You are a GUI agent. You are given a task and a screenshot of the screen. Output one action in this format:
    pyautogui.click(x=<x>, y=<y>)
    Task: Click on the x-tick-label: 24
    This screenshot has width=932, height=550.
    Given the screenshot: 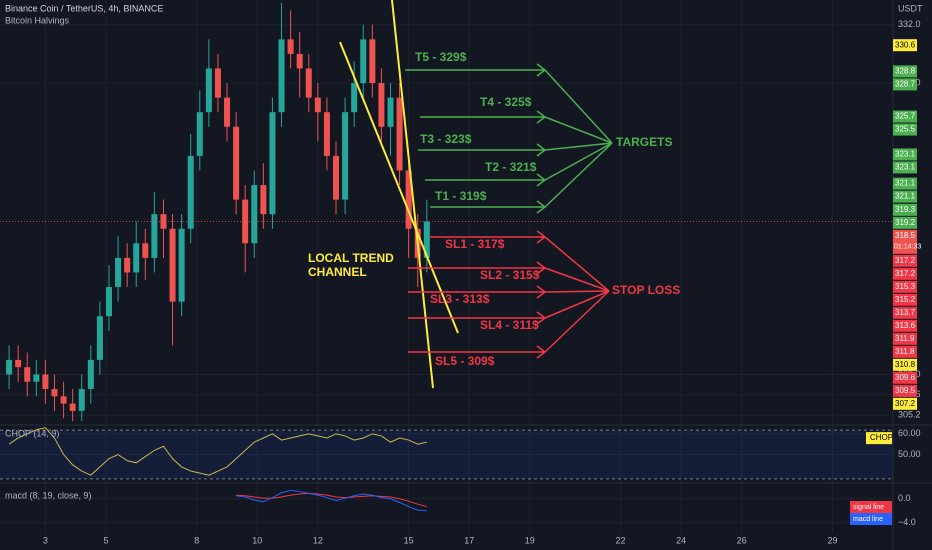 What is the action you would take?
    pyautogui.click(x=681, y=540)
    